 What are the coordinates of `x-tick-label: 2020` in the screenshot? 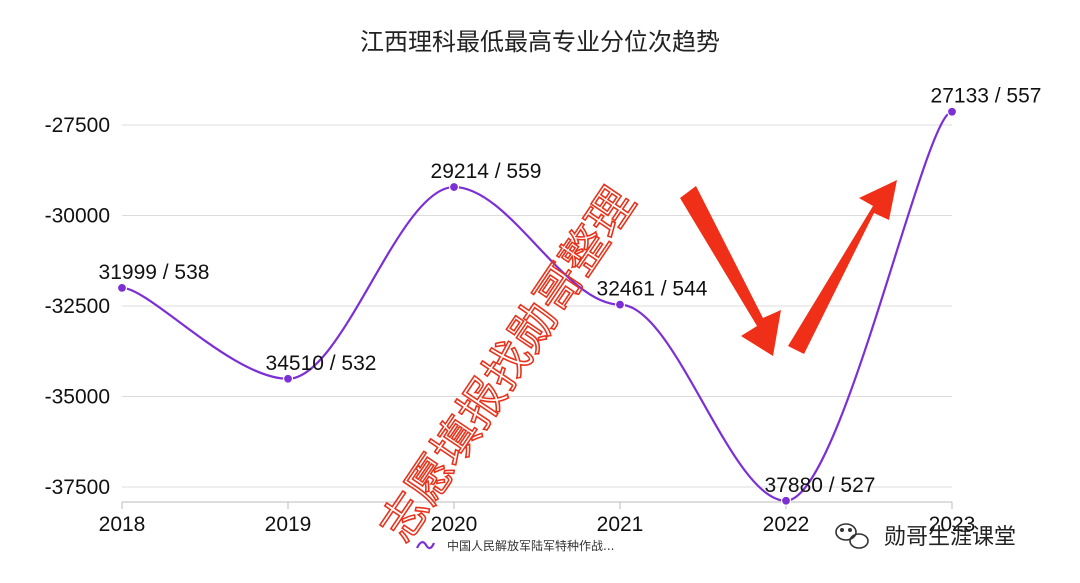 It's located at (454, 524).